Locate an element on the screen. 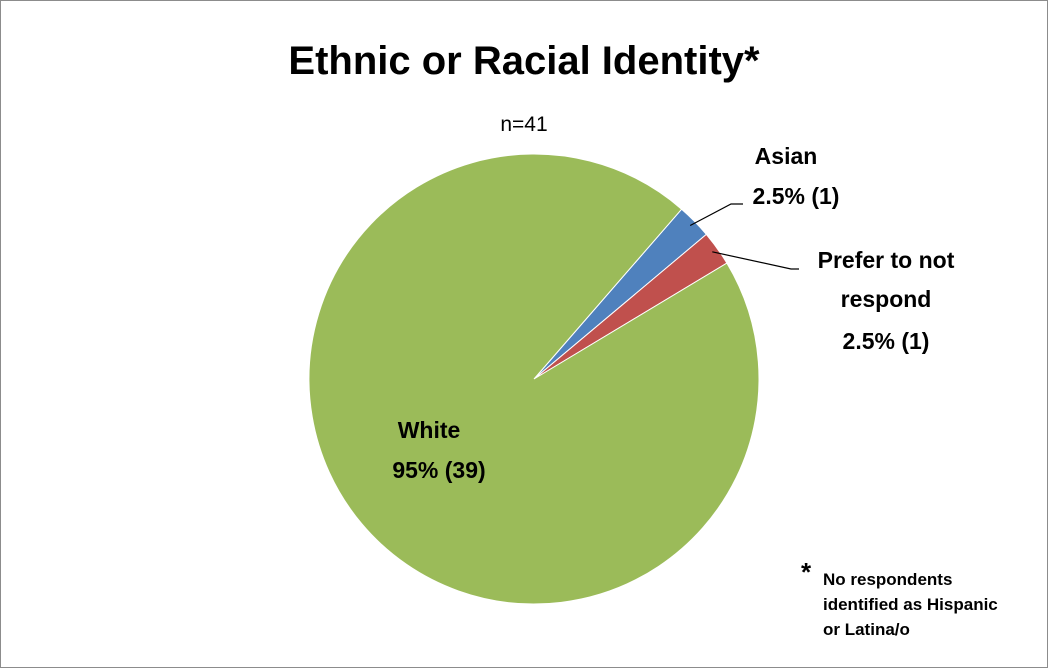 The width and height of the screenshot is (1048, 668). leader-asian is located at coordinates (716, 215).